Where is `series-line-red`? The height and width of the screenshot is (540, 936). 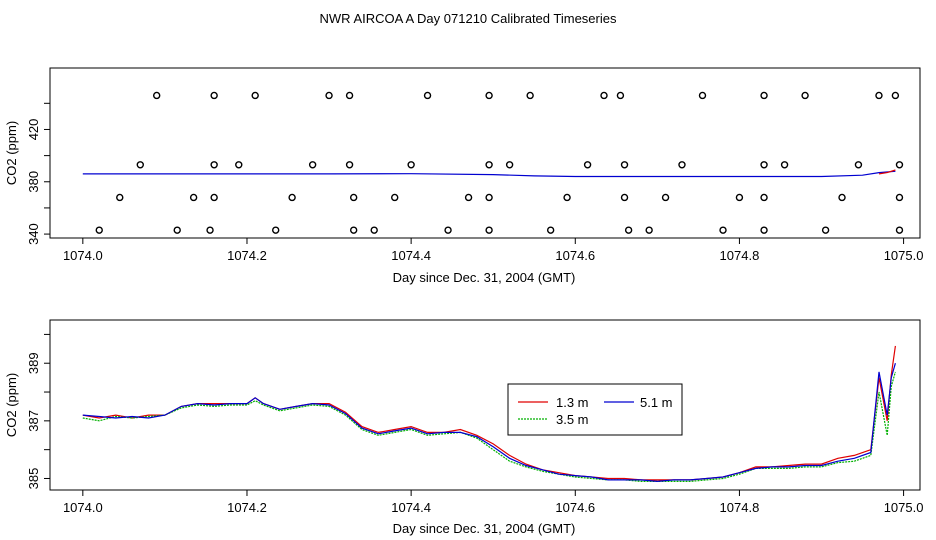 series-line-red is located at coordinates (887, 172).